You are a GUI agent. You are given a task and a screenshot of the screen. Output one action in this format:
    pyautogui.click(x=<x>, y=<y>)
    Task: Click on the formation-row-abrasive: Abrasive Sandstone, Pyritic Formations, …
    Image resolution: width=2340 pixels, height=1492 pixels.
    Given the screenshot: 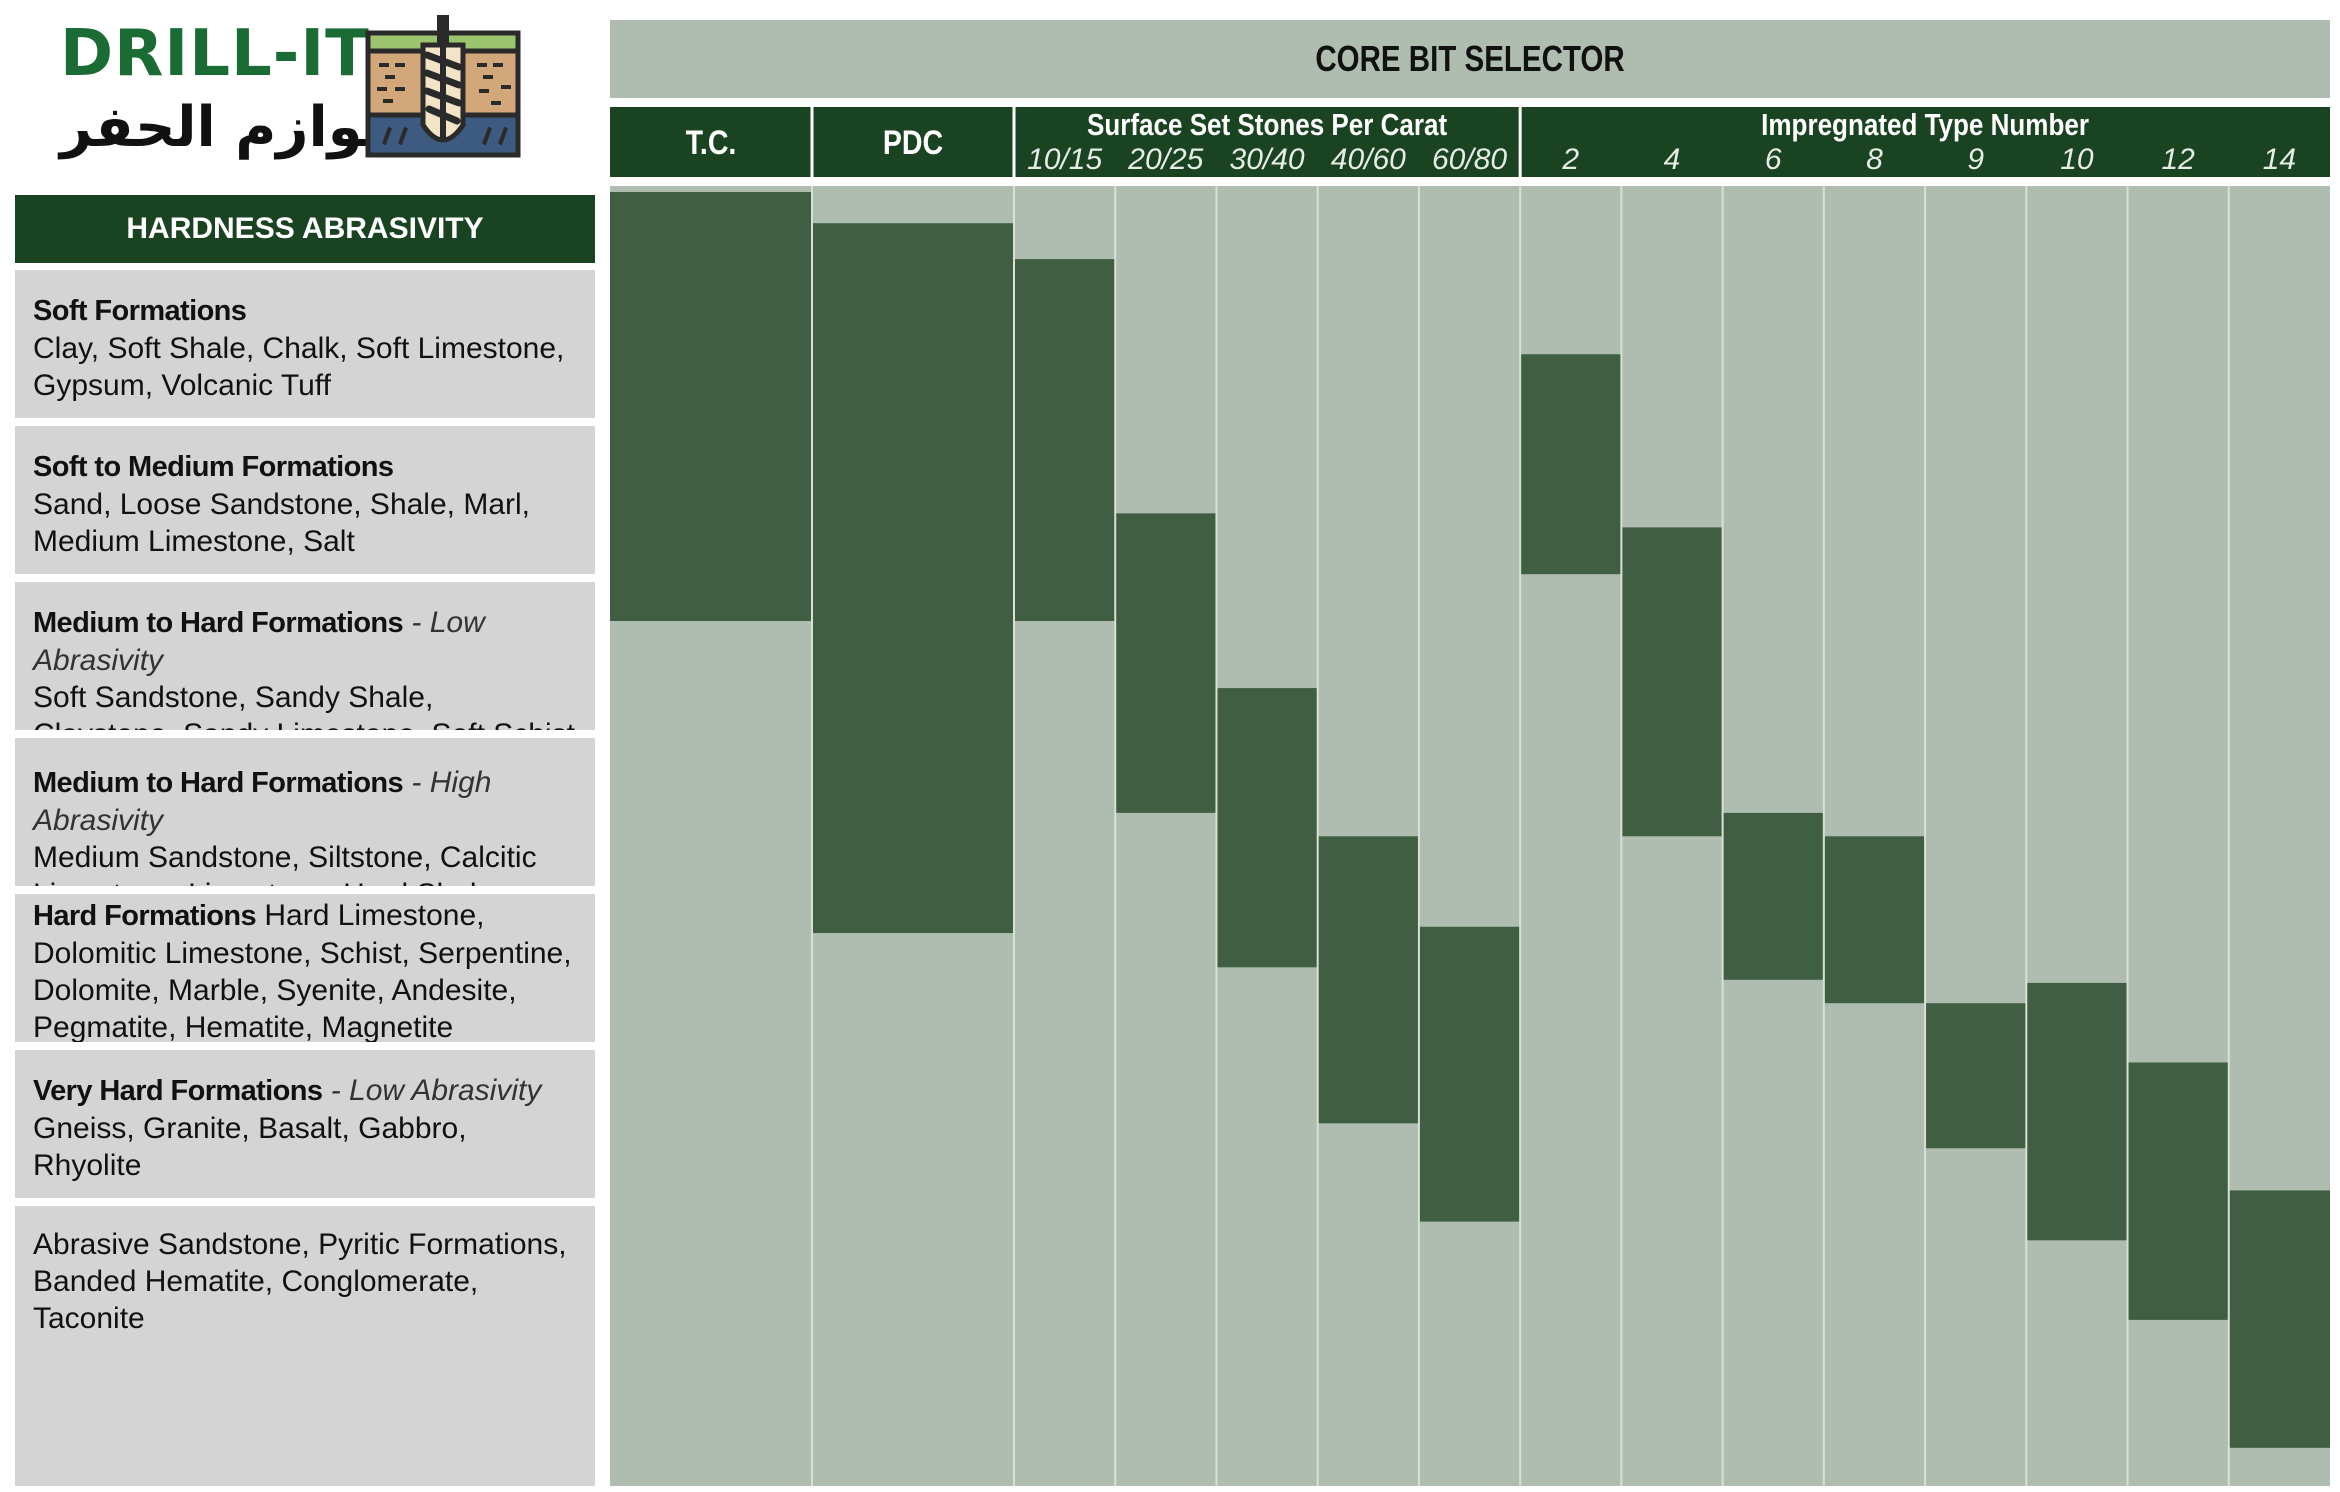 What is the action you would take?
    pyautogui.click(x=305, y=1346)
    